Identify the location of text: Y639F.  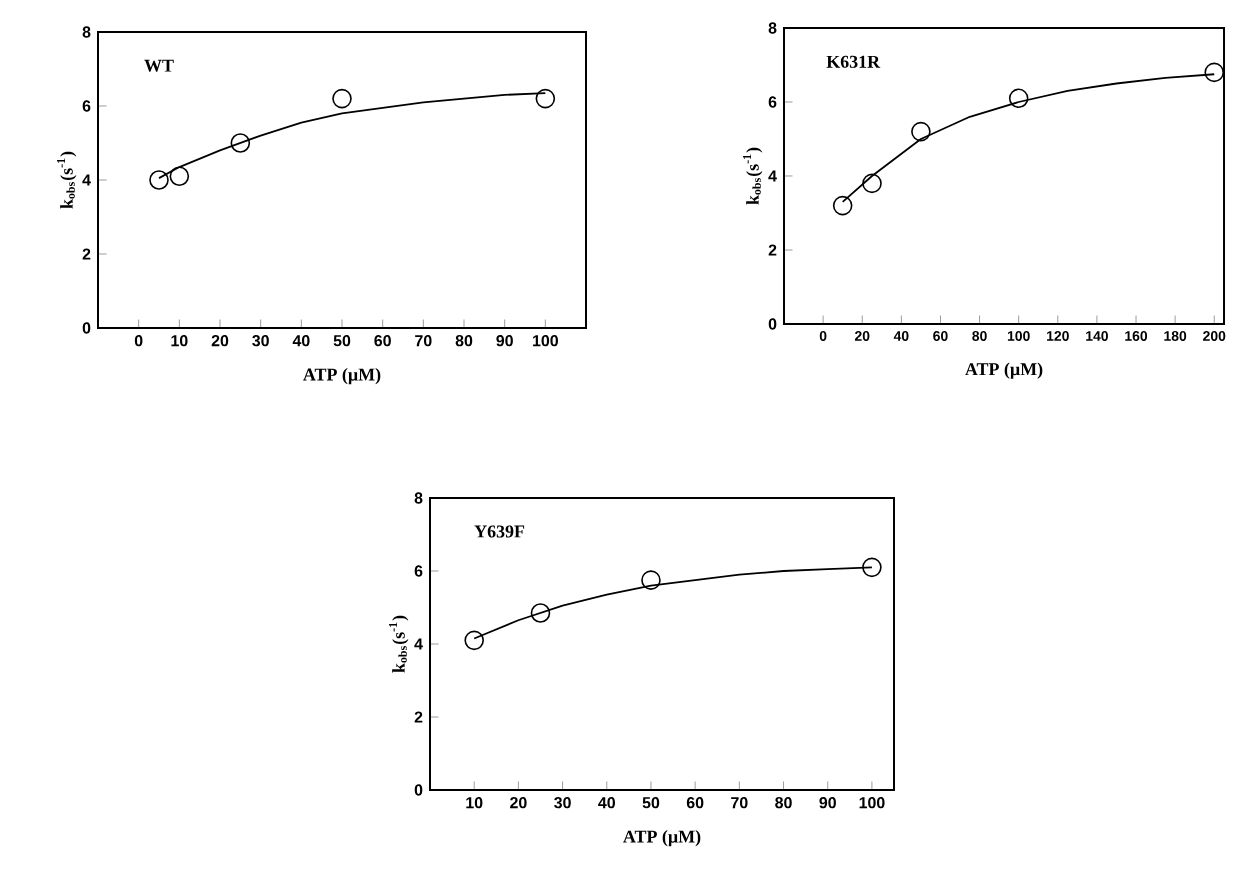
(499, 531).